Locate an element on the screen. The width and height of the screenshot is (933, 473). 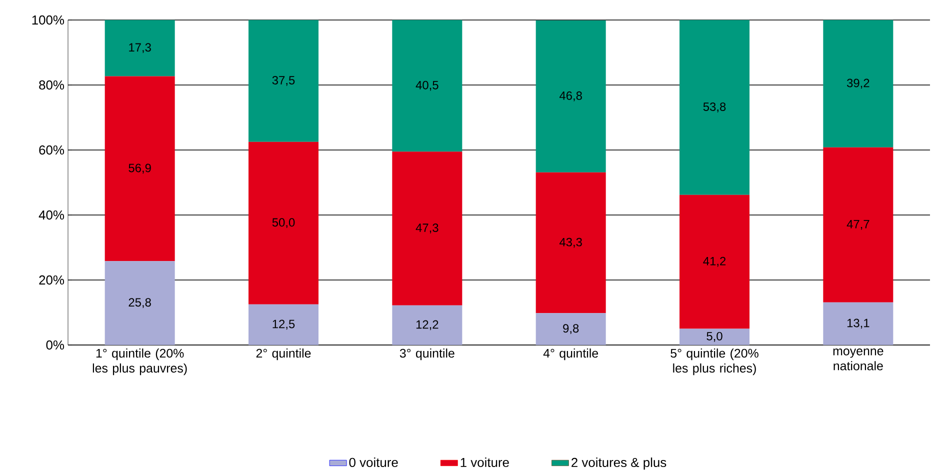
data-label: 41,2 is located at coordinates (714, 261).